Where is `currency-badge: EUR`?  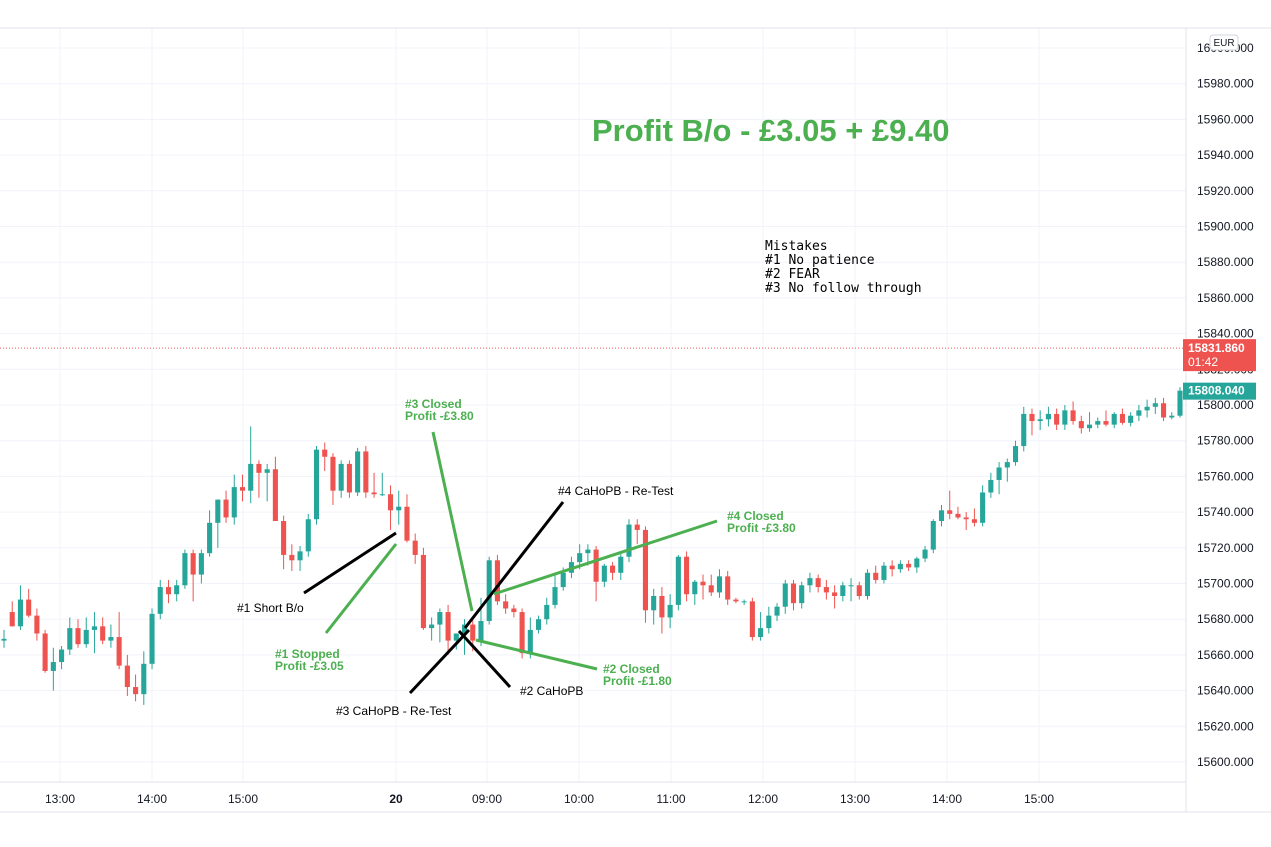 currency-badge: EUR is located at coordinates (1224, 42).